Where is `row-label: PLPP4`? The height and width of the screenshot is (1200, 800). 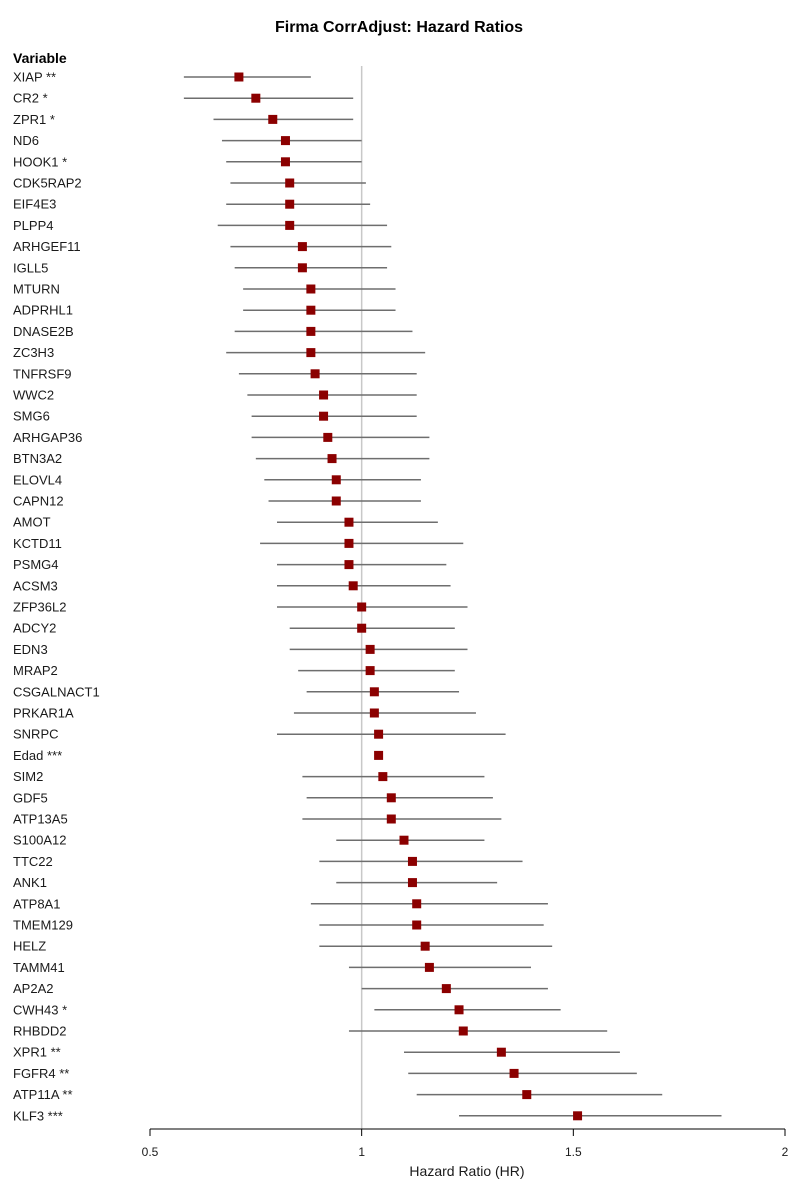
row-label: PLPP4 is located at coordinates (33, 225).